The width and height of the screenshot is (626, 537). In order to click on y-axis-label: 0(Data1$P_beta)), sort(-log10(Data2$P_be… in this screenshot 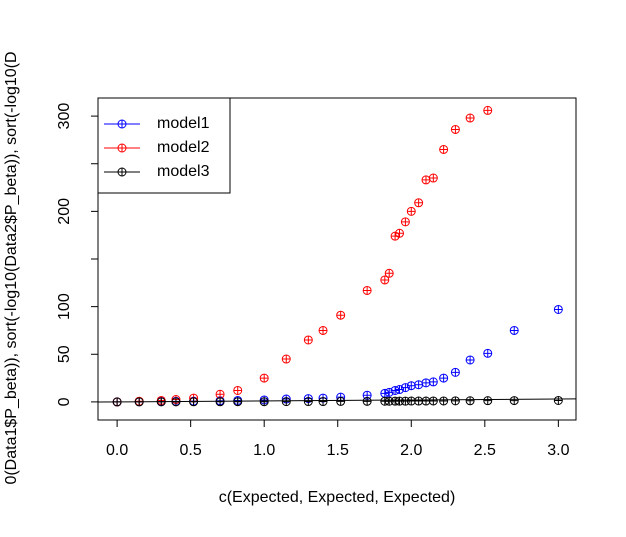, I will do `click(11, 267)`.